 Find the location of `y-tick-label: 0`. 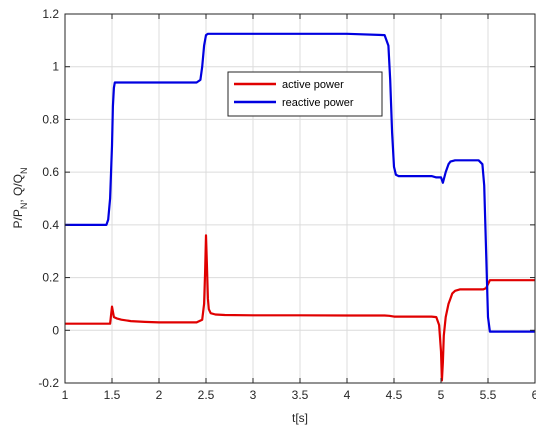

y-tick-label: 0 is located at coordinates (55, 330).